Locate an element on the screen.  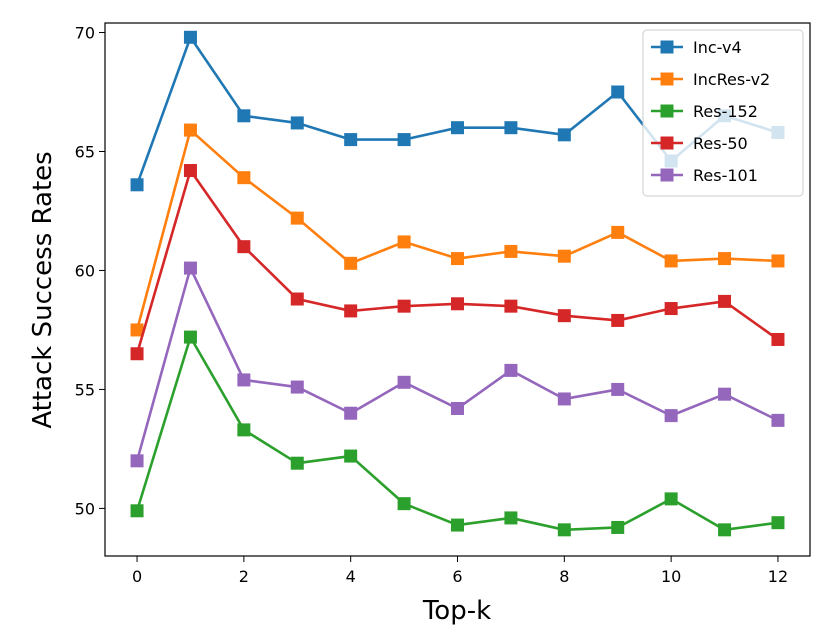
y-tick-label: 65 is located at coordinates (85, 151).